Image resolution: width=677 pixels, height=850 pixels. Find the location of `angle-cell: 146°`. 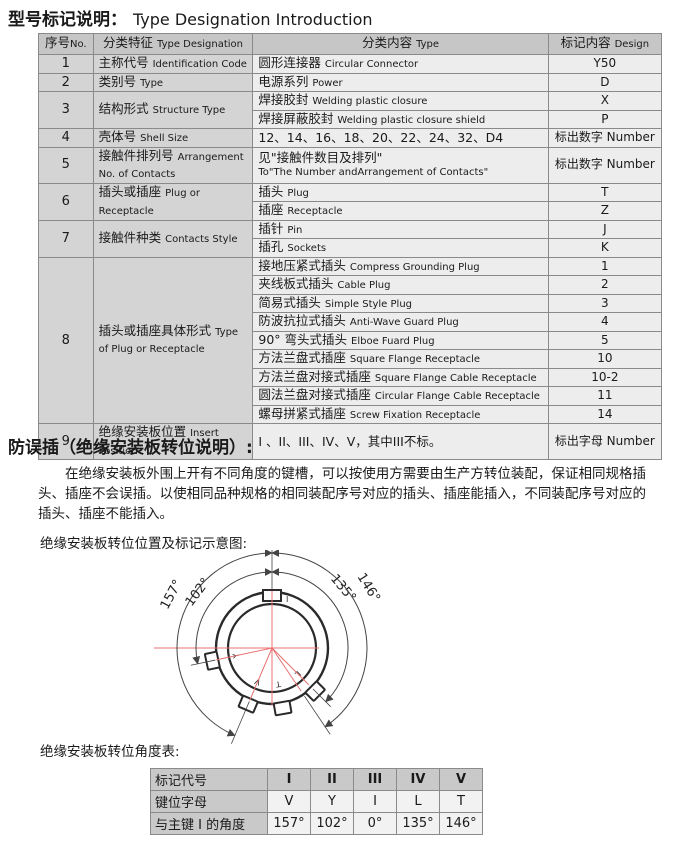

angle-cell: 146° is located at coordinates (461, 823).